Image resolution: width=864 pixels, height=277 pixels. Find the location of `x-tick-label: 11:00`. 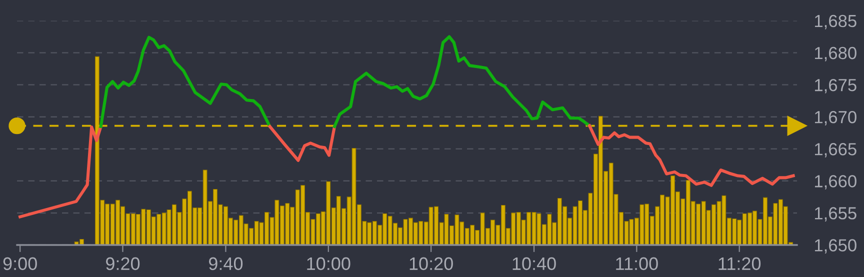

x-tick-label: 11:00 is located at coordinates (637, 263).